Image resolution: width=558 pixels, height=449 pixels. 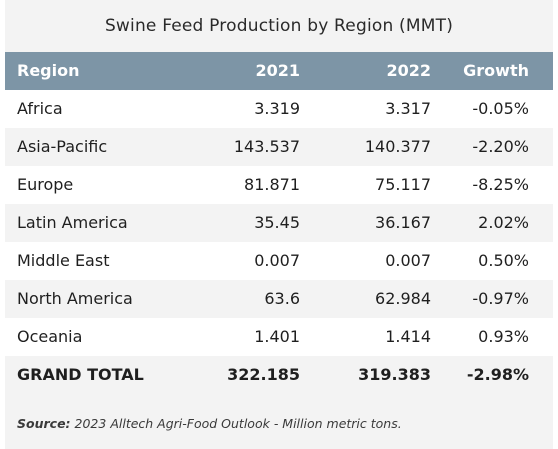 What do you see at coordinates (75, 298) in the screenshot?
I see `cell-region: North America` at bounding box center [75, 298].